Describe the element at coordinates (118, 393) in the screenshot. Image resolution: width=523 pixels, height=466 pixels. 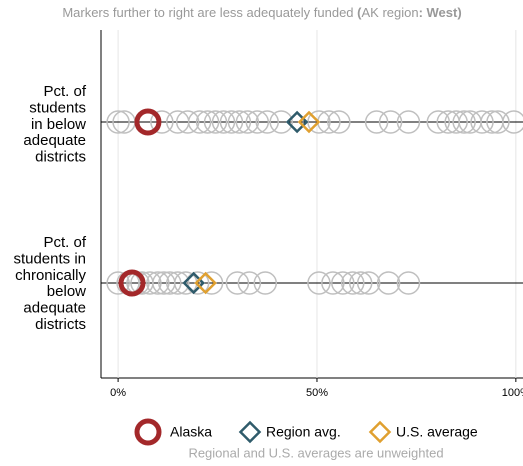
I see `x-tick-label: 0%` at that location.